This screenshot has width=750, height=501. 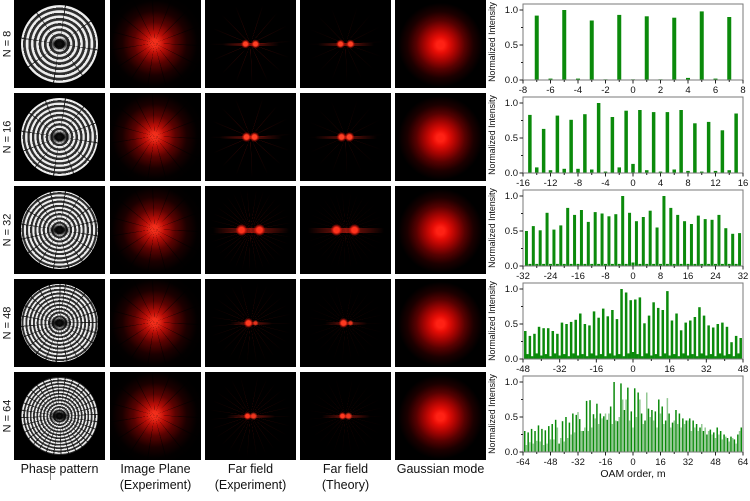 I want to click on far-field-theory-image-n64, so click(x=345, y=416).